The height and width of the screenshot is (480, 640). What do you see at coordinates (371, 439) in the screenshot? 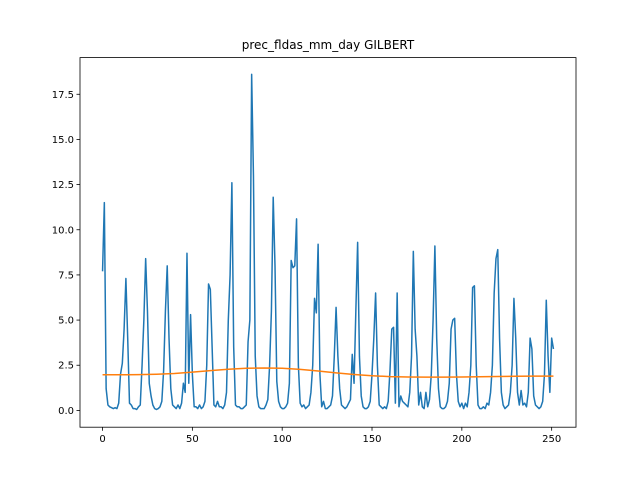
I see `x-tick-label: 150` at bounding box center [371, 439].